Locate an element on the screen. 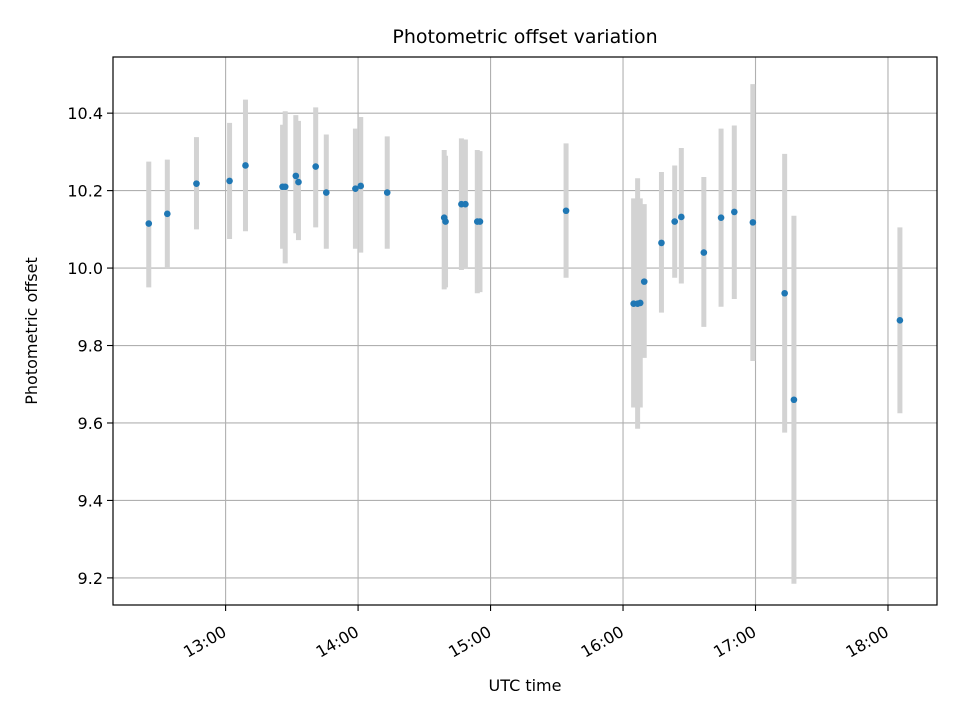 This screenshot has height=720, width=960. y-tick-label: 9.8 is located at coordinates (90, 346).